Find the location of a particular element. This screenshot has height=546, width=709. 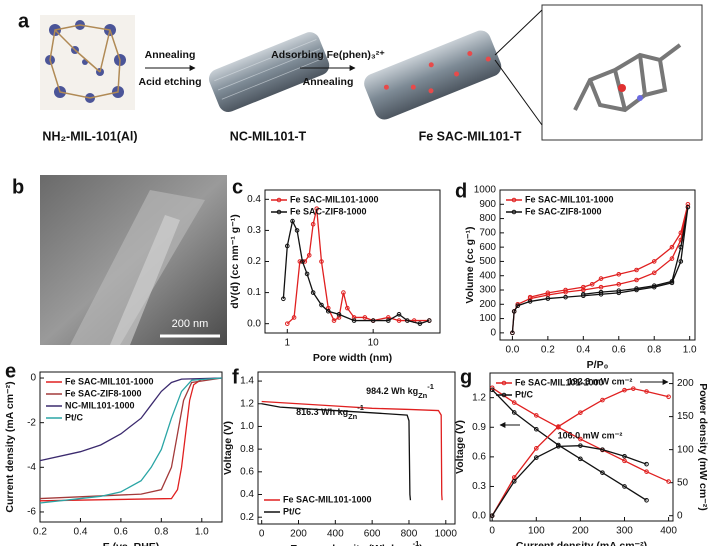

x-axis-label: P/P₀ is located at coordinates (598, 365).